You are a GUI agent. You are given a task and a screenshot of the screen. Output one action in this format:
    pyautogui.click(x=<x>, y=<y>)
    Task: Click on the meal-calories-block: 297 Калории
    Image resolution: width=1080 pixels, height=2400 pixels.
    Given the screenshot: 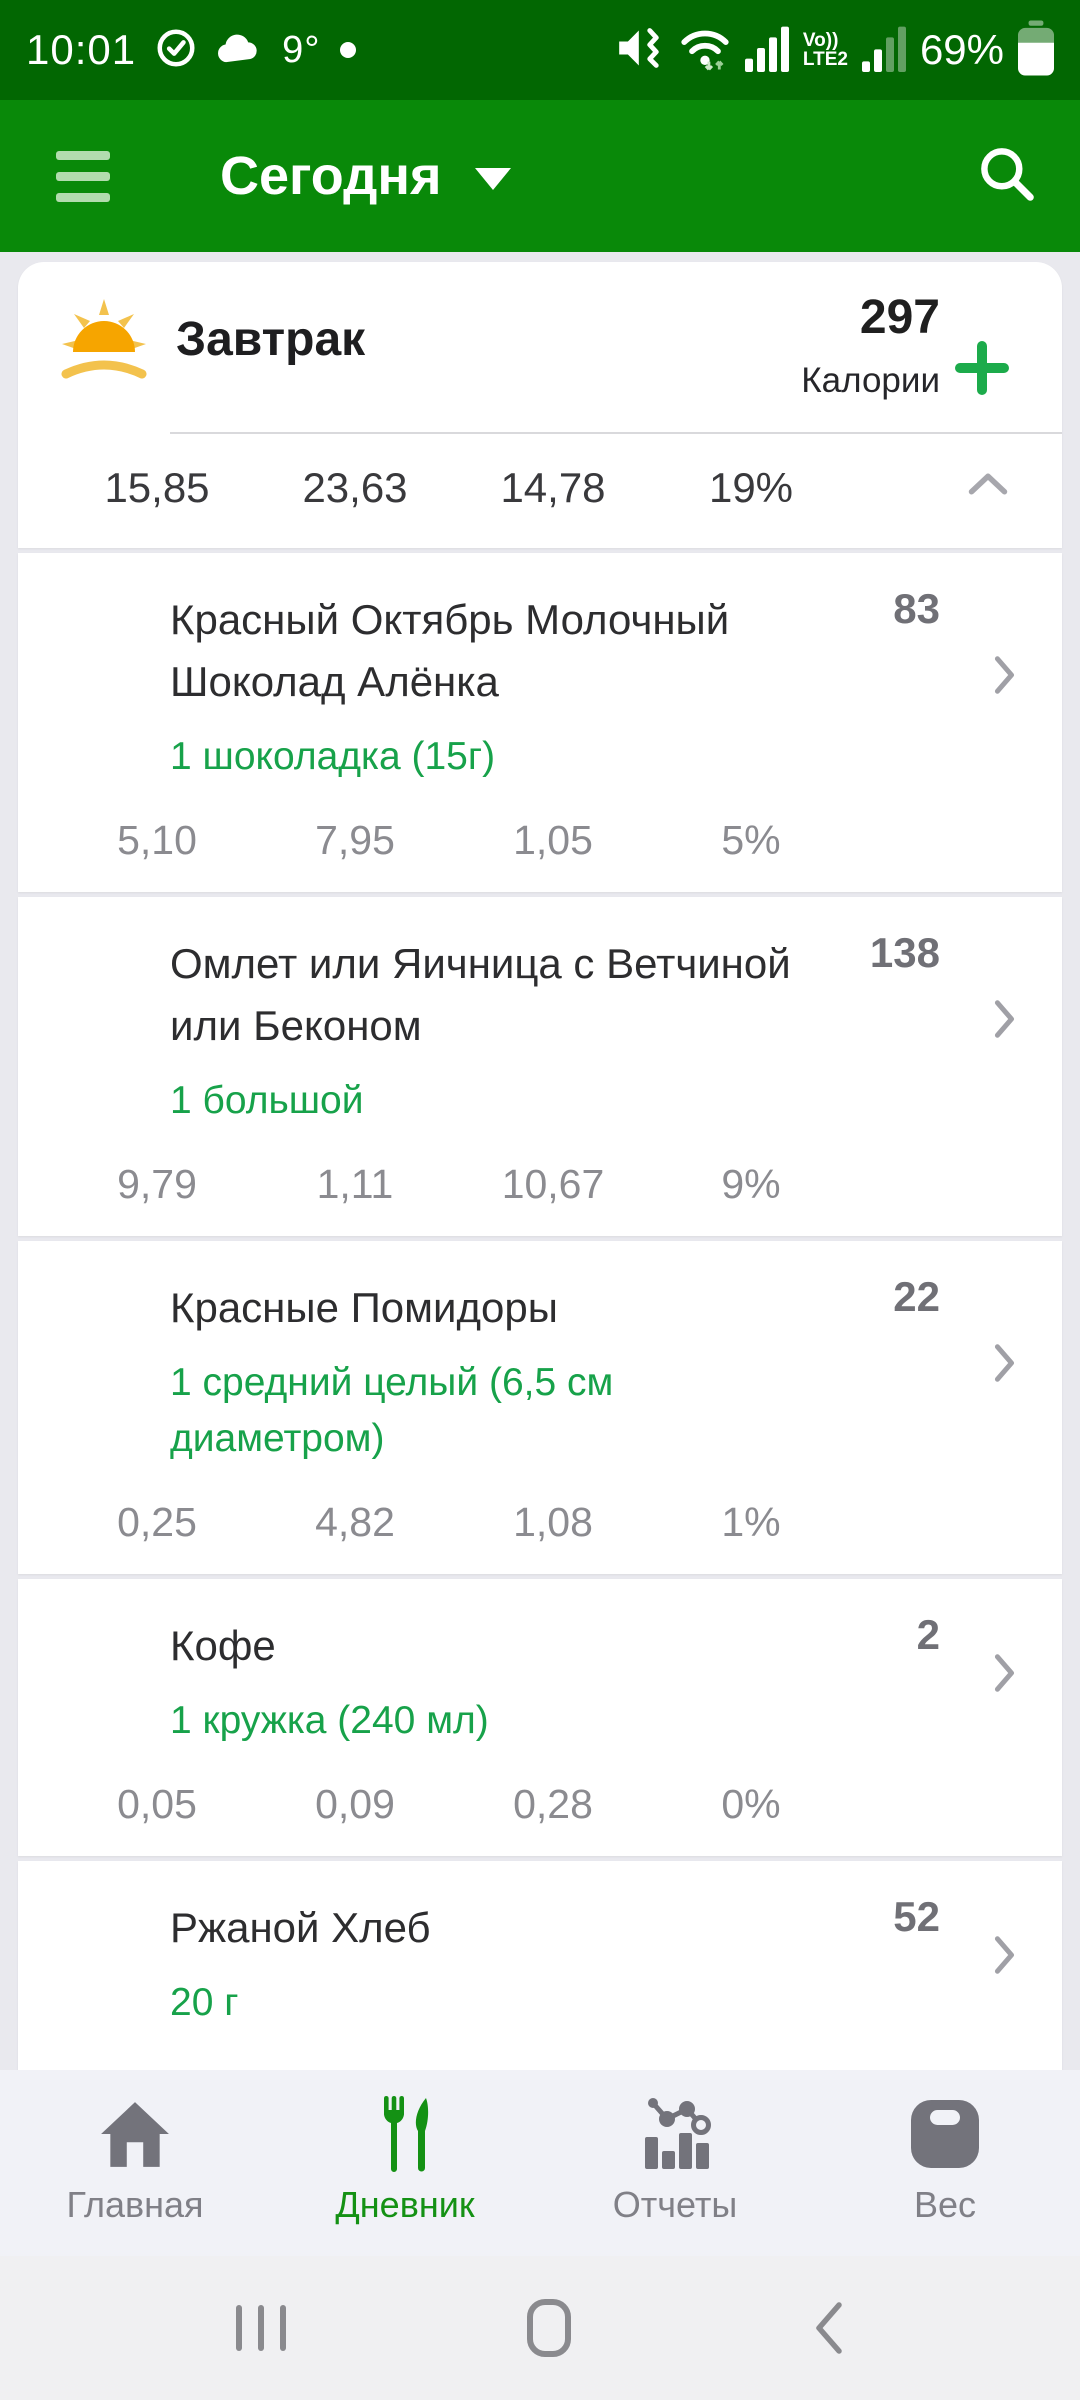 What is the action you would take?
    pyautogui.click(x=870, y=345)
    